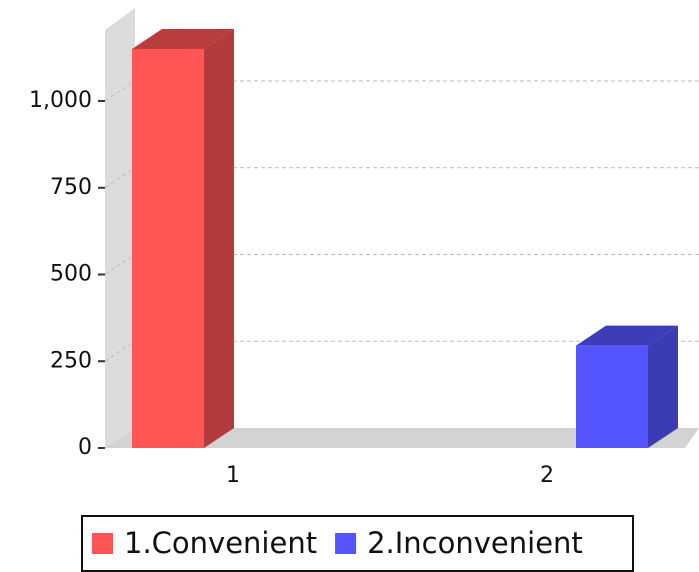  I want to click on axis-wall, so click(120, 228).